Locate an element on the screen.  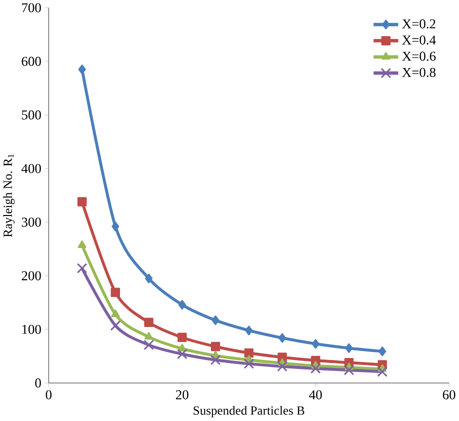
legend-label: X=0.8 is located at coordinates (419, 73).